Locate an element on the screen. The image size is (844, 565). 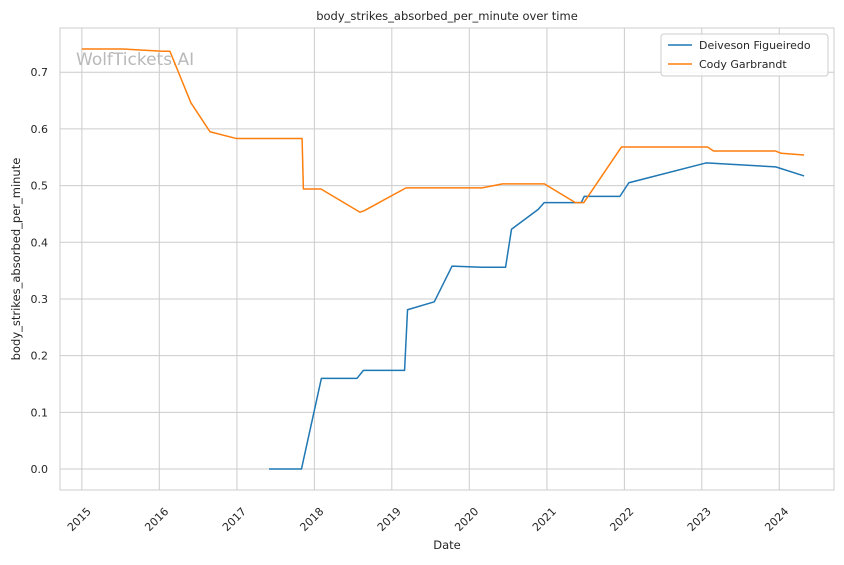
x-tick-label: 2020 is located at coordinates (466, 519).